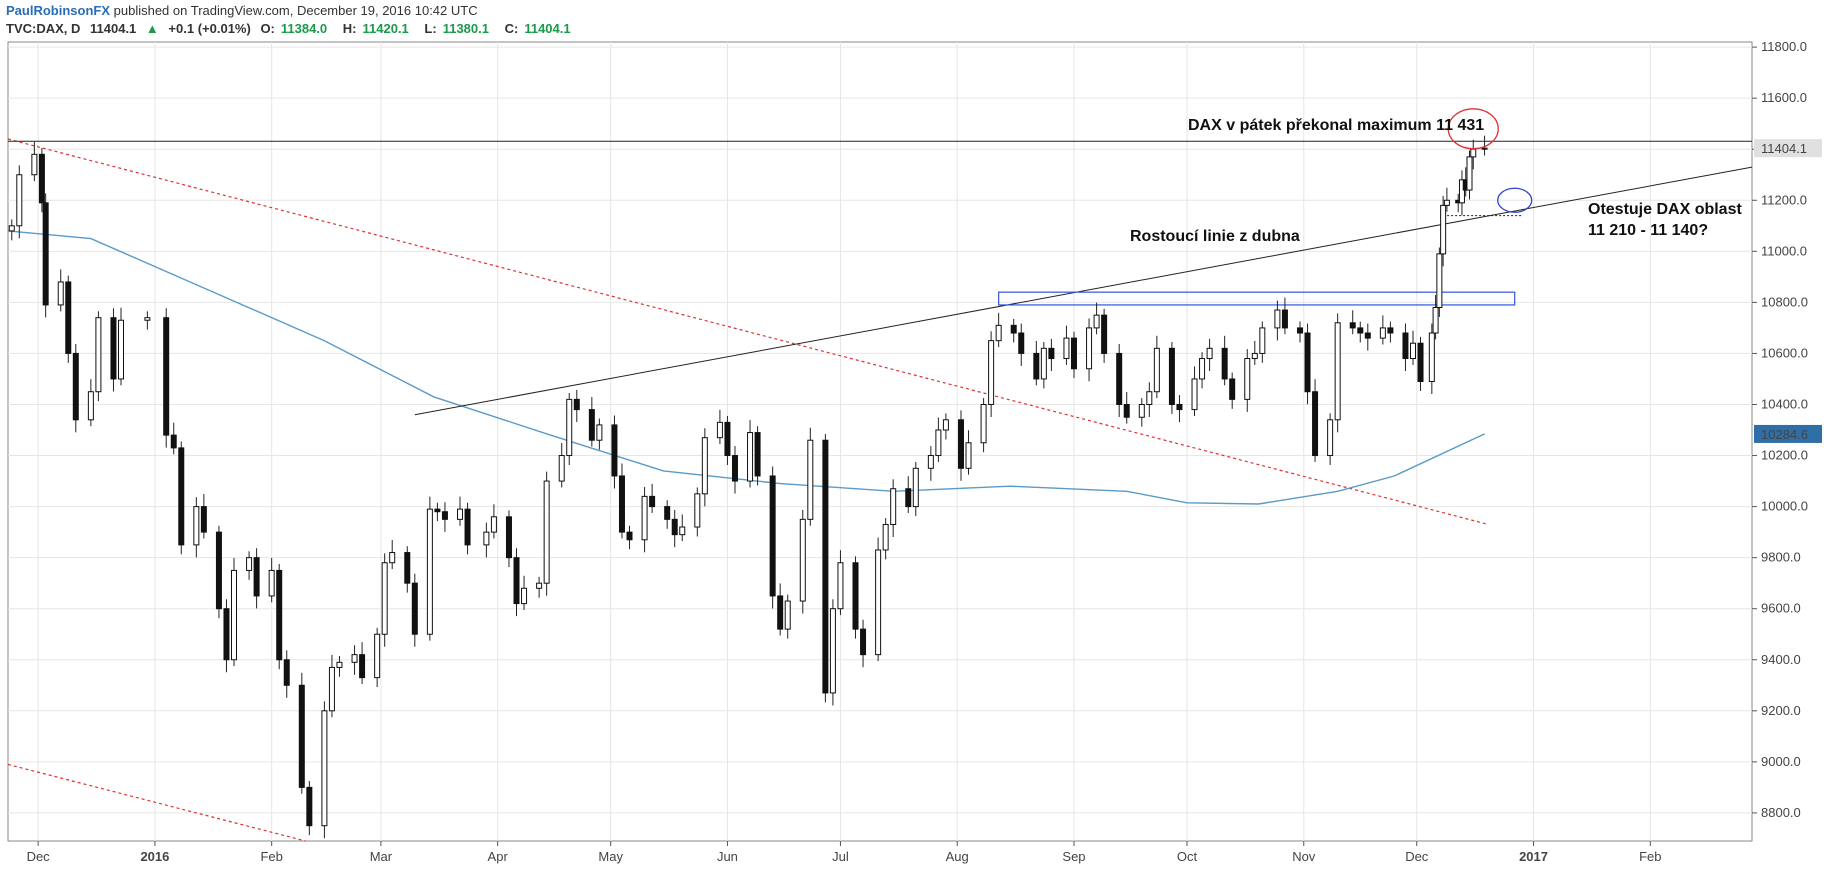 This screenshot has height=873, width=1824. What do you see at coordinates (1781, 710) in the screenshot?
I see `y-tick-label: 9200.0` at bounding box center [1781, 710].